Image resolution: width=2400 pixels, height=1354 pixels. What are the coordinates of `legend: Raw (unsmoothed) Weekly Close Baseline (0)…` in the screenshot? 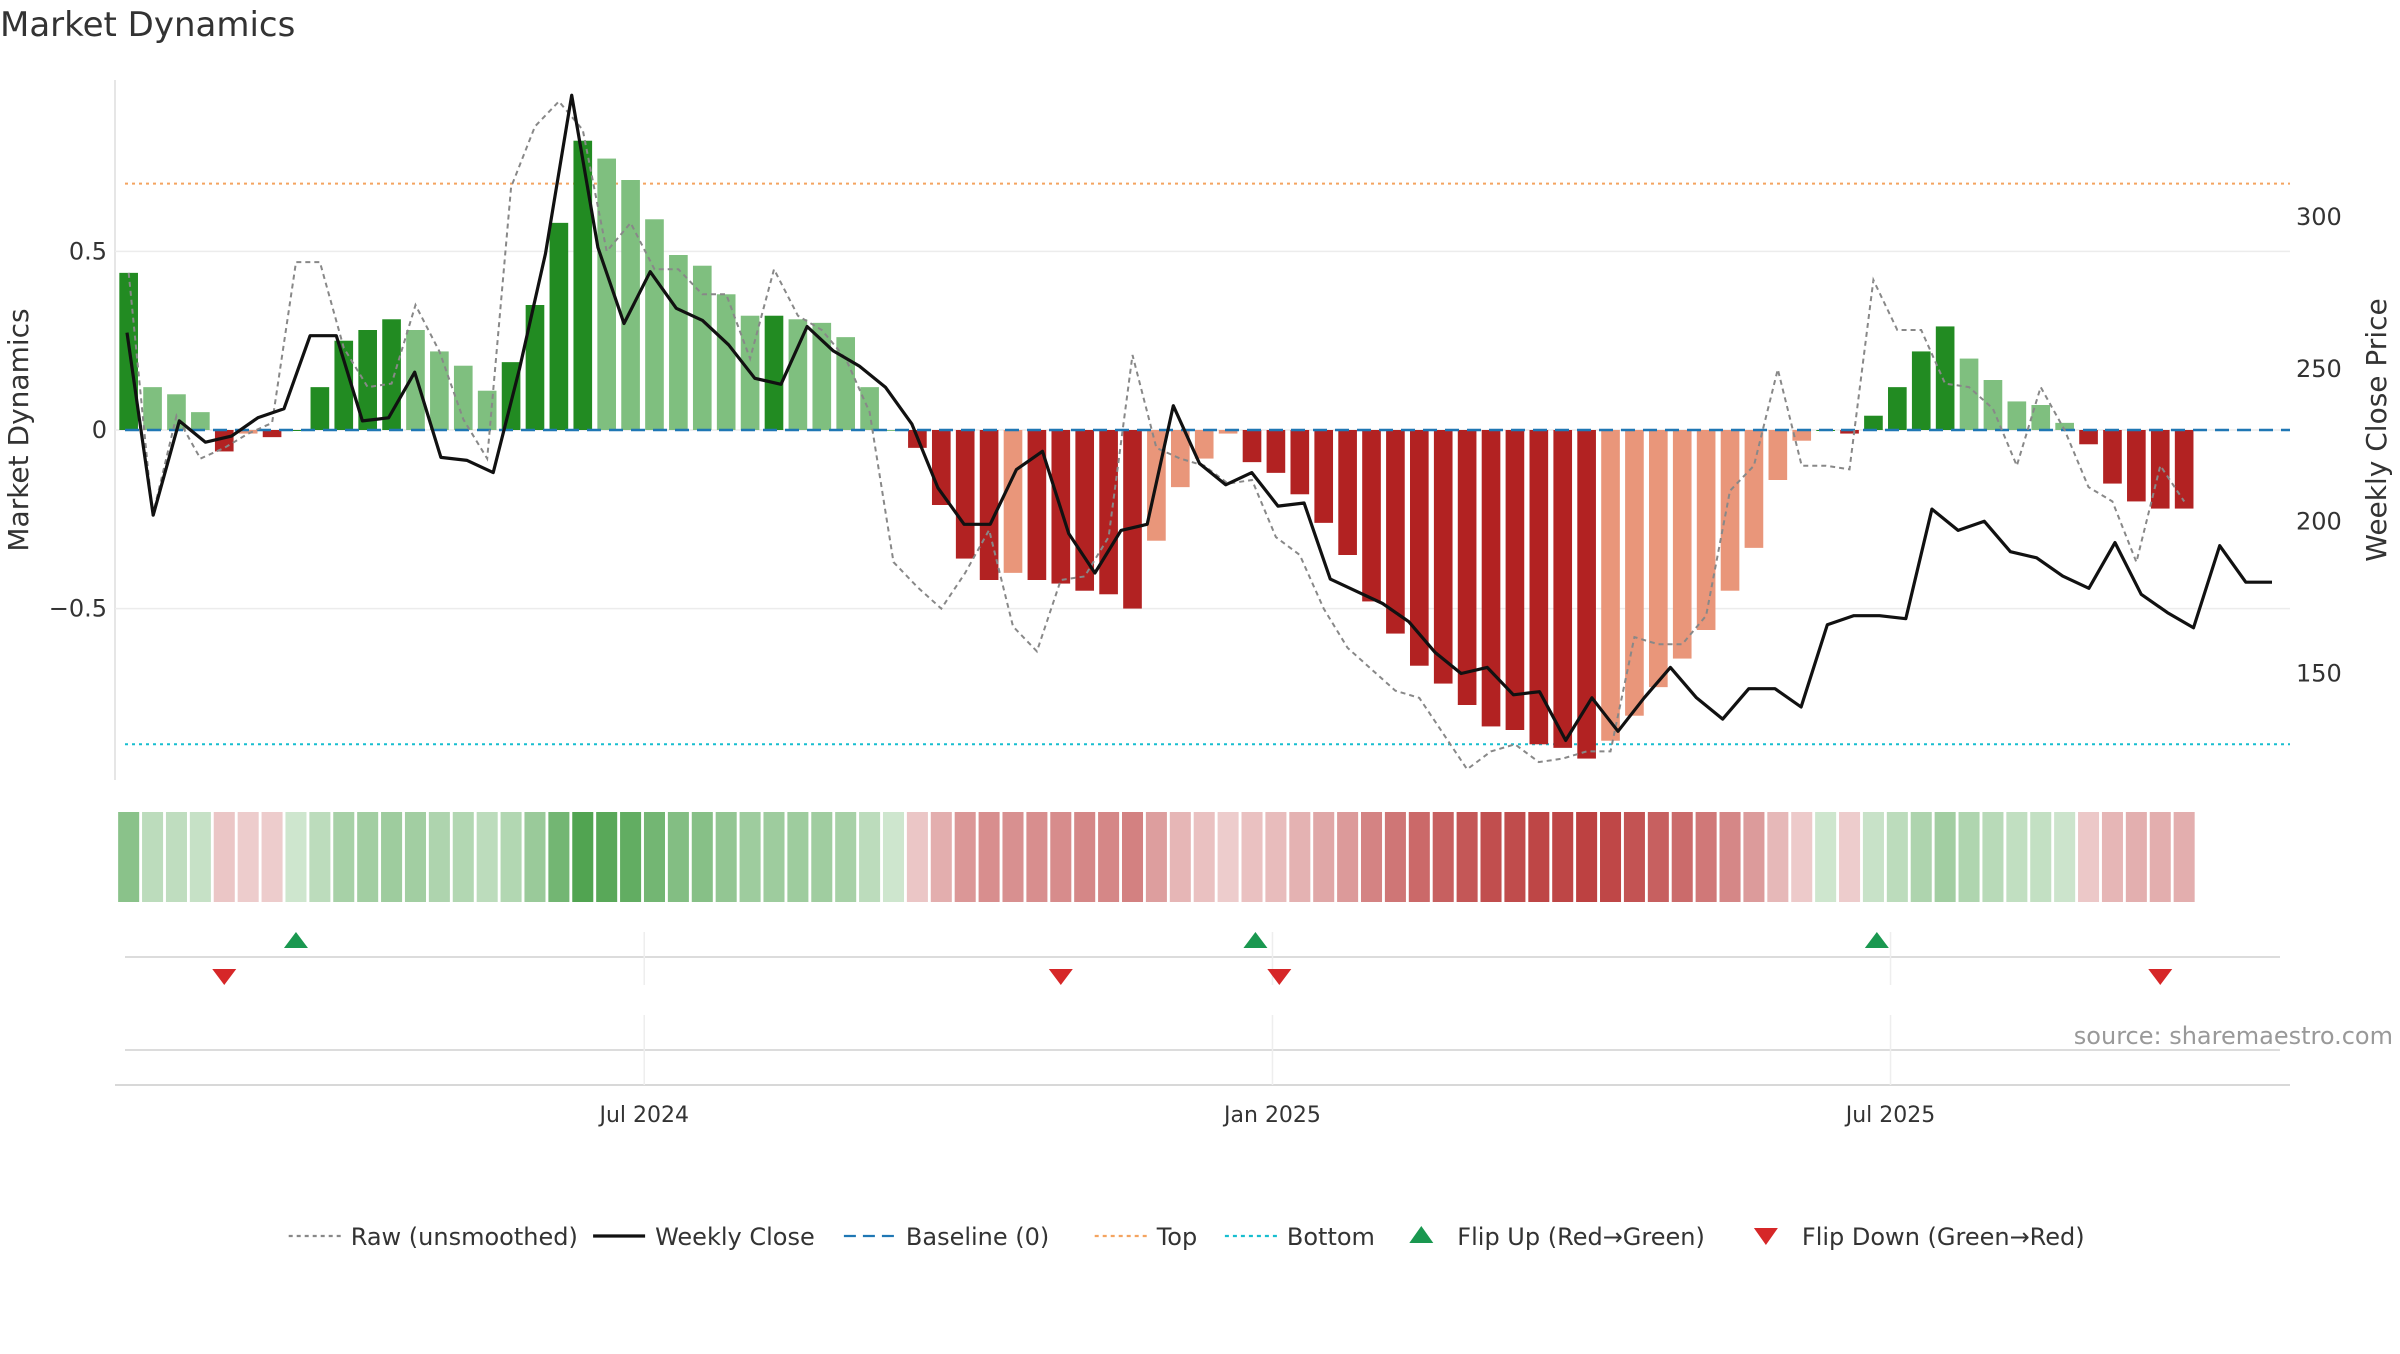 It's located at (1186, 1237).